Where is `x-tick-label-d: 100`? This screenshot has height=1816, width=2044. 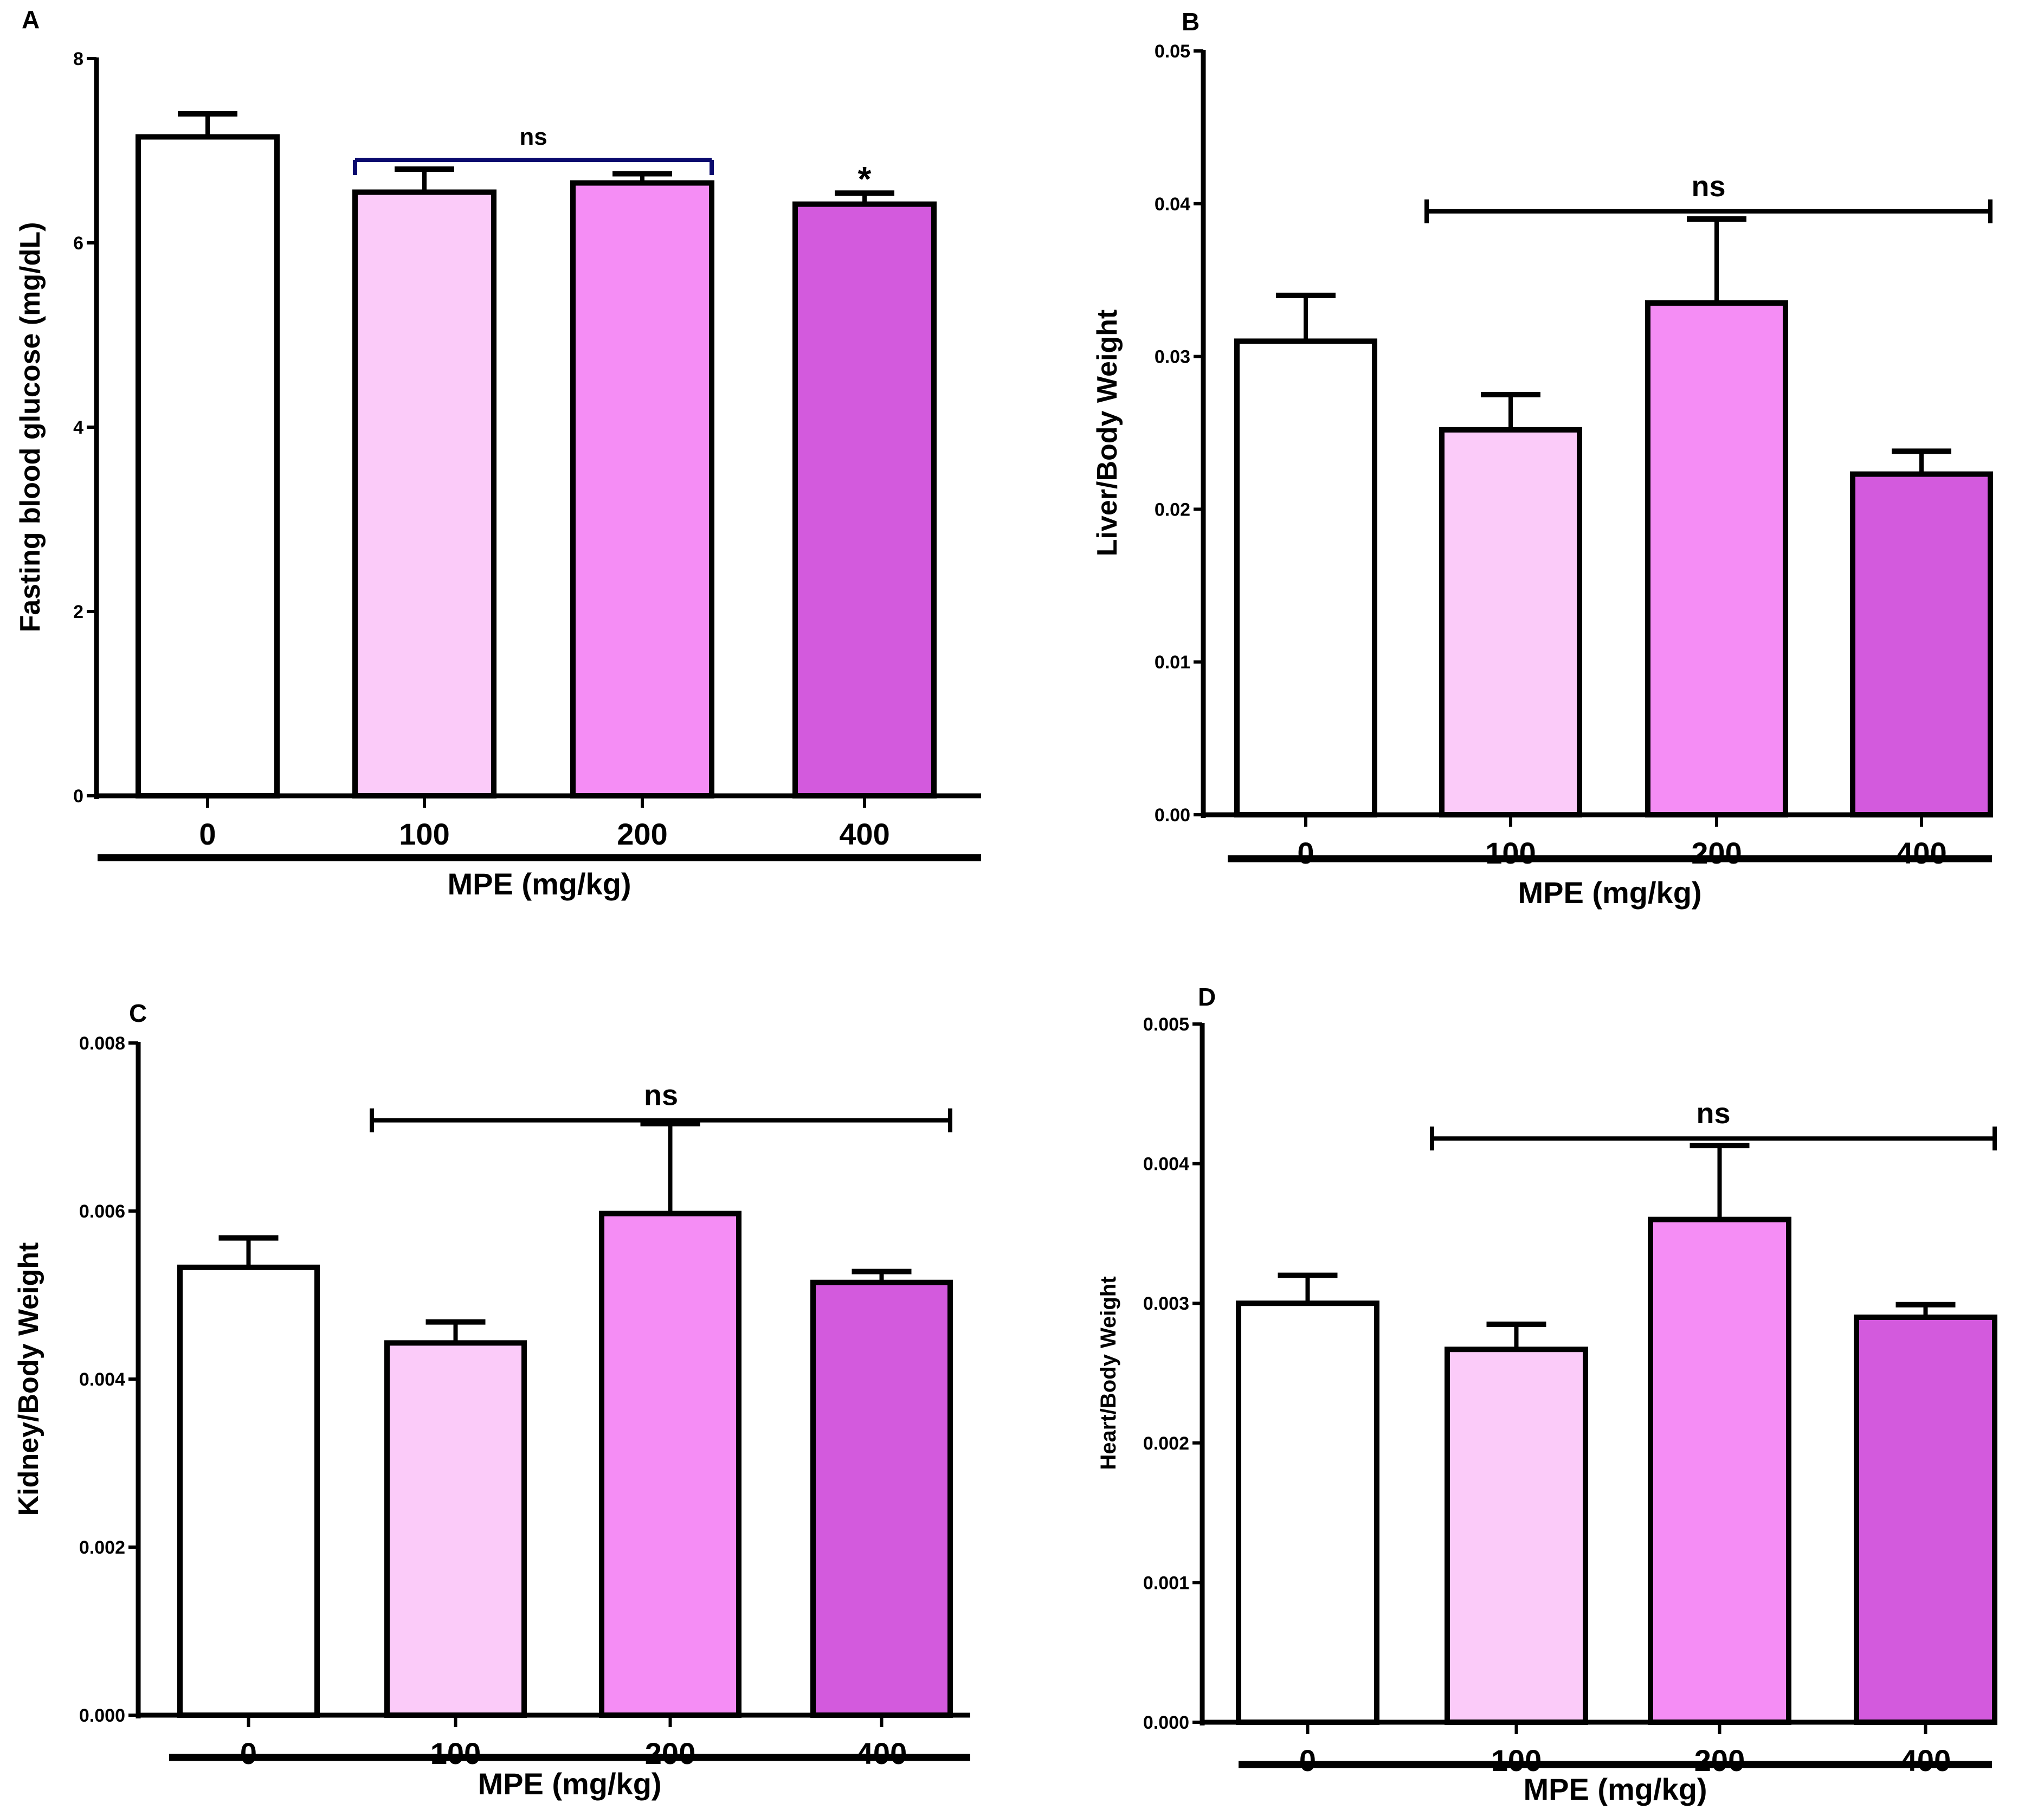 x-tick-label-d: 100 is located at coordinates (1516, 1760).